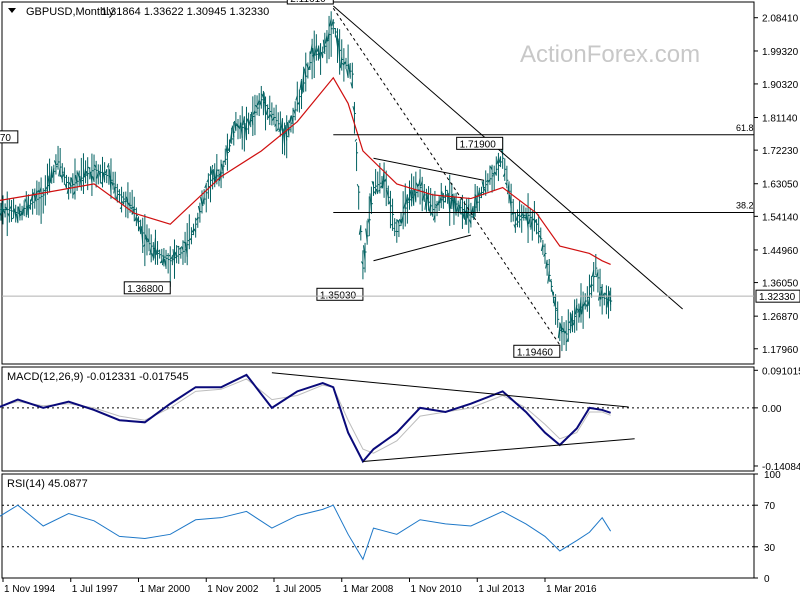  I want to click on ohlc-label: 1.31864 1.33622 1.30945 1.32330, so click(185, 12).